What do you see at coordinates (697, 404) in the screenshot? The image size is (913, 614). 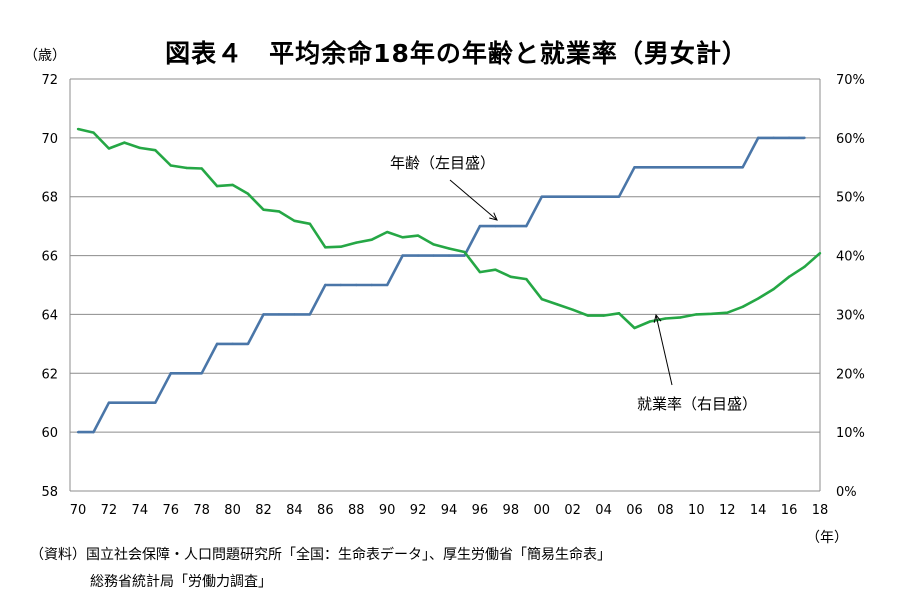 I see `annotation-label: 就業率（右目盛）` at bounding box center [697, 404].